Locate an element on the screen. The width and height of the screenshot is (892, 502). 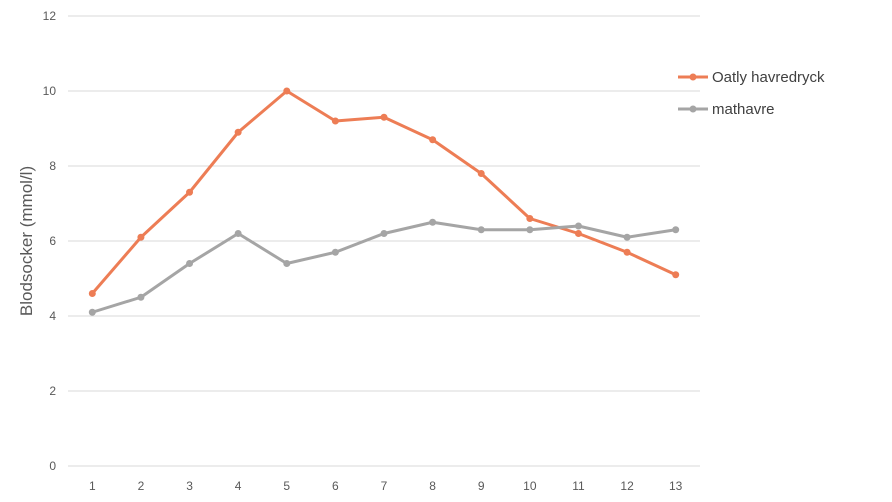
legend-item: Oatly havredryck is located at coordinates (751, 77).